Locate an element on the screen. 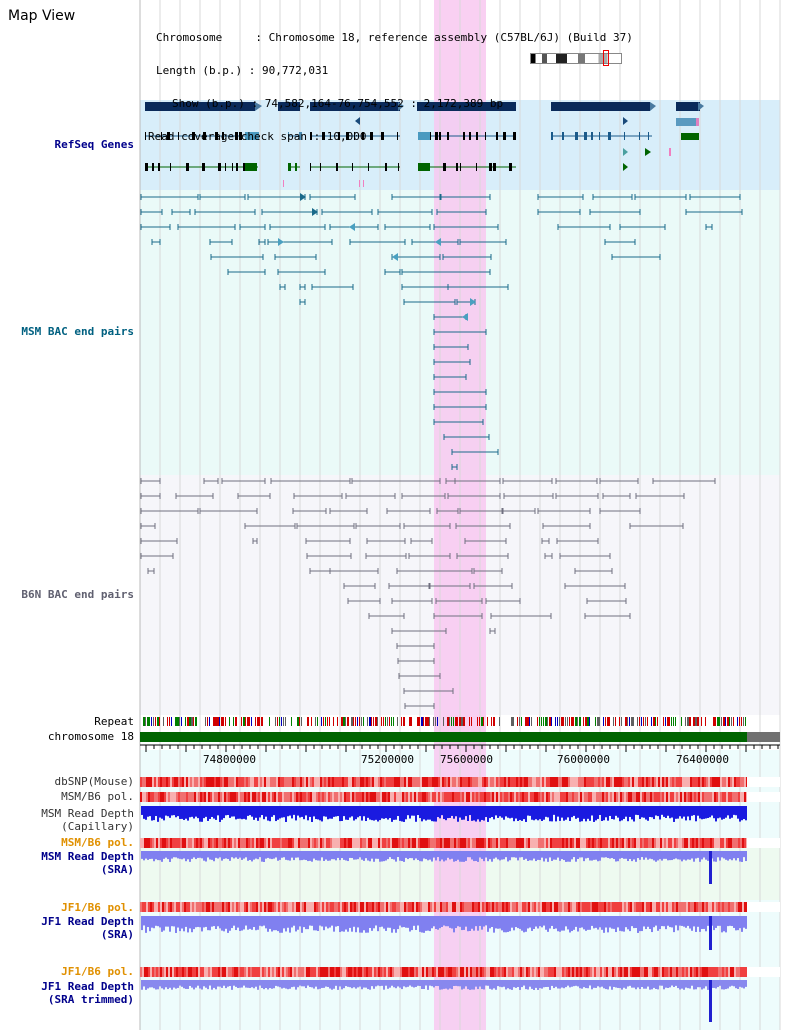 Image resolution: width=800 pixels, height=1030 pixels. axis-tick-label: 76000000 is located at coordinates (583, 759).